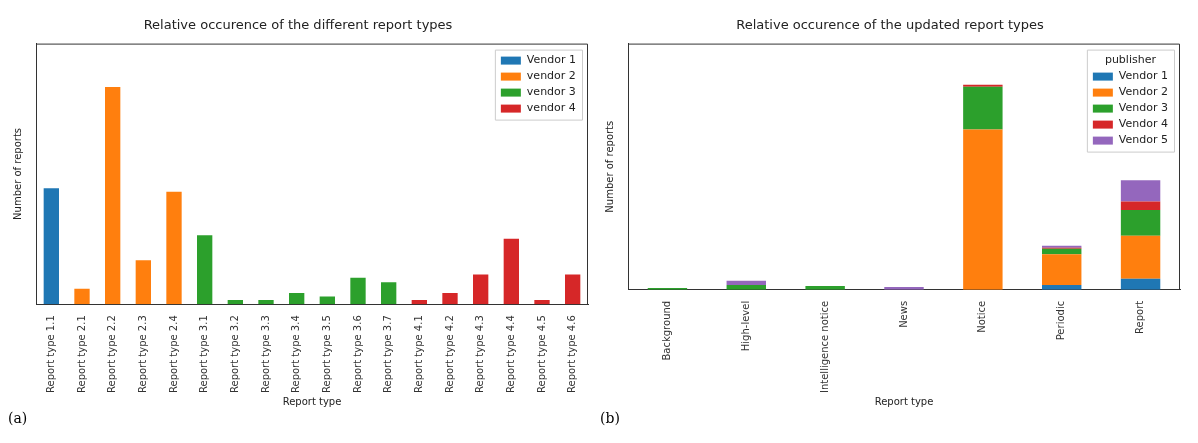 This screenshot has width=1198, height=443. I want to click on legend-title: publisher, so click(1130, 60).